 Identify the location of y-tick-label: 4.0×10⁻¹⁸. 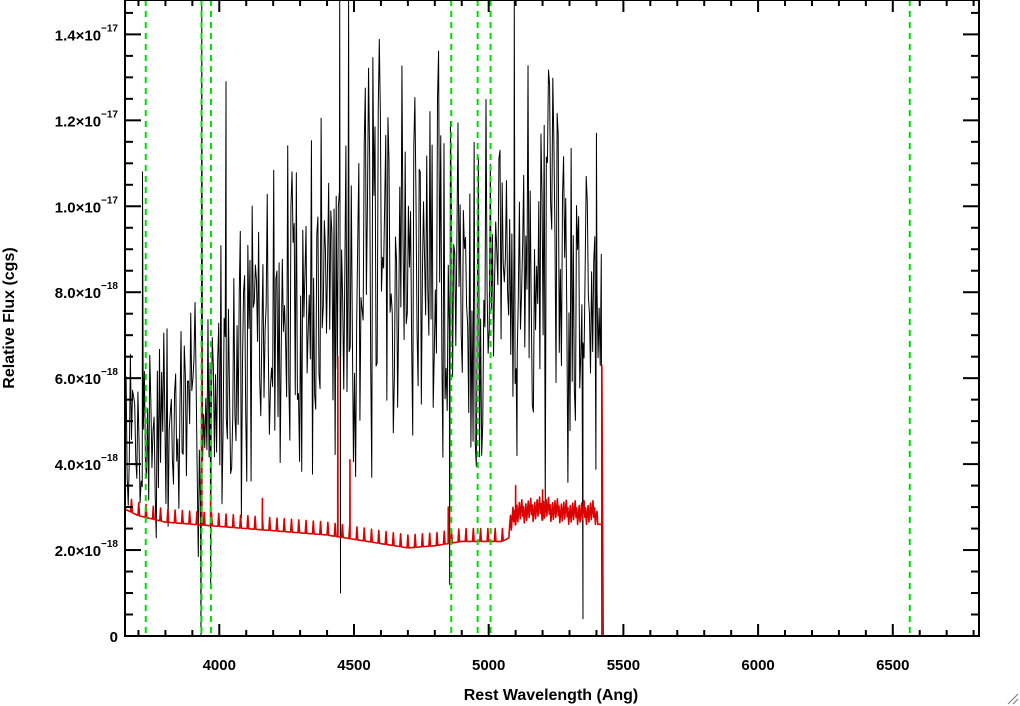
(87, 463).